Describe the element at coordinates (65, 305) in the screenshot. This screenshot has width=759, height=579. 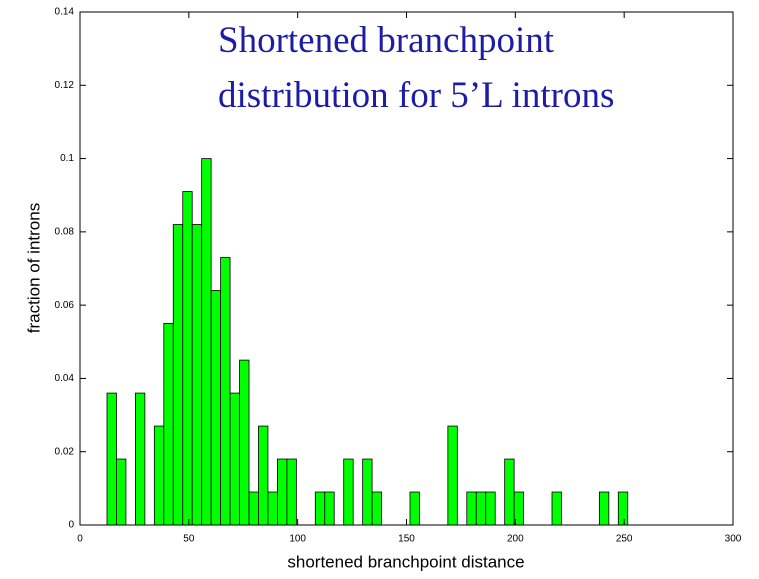
I see `y-tick-label: 0.06` at that location.